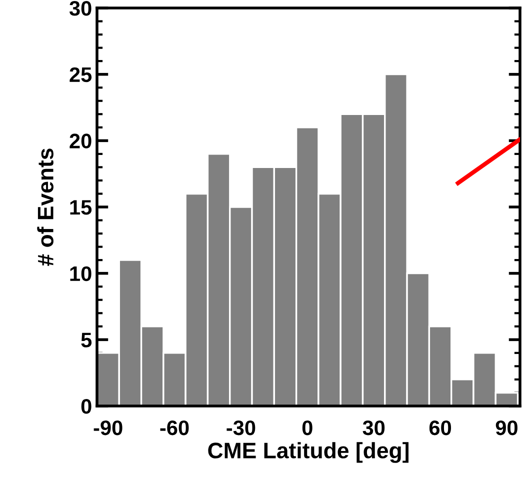  Describe the element at coordinates (86, 406) in the screenshot. I see `y-tick-label: 0` at that location.